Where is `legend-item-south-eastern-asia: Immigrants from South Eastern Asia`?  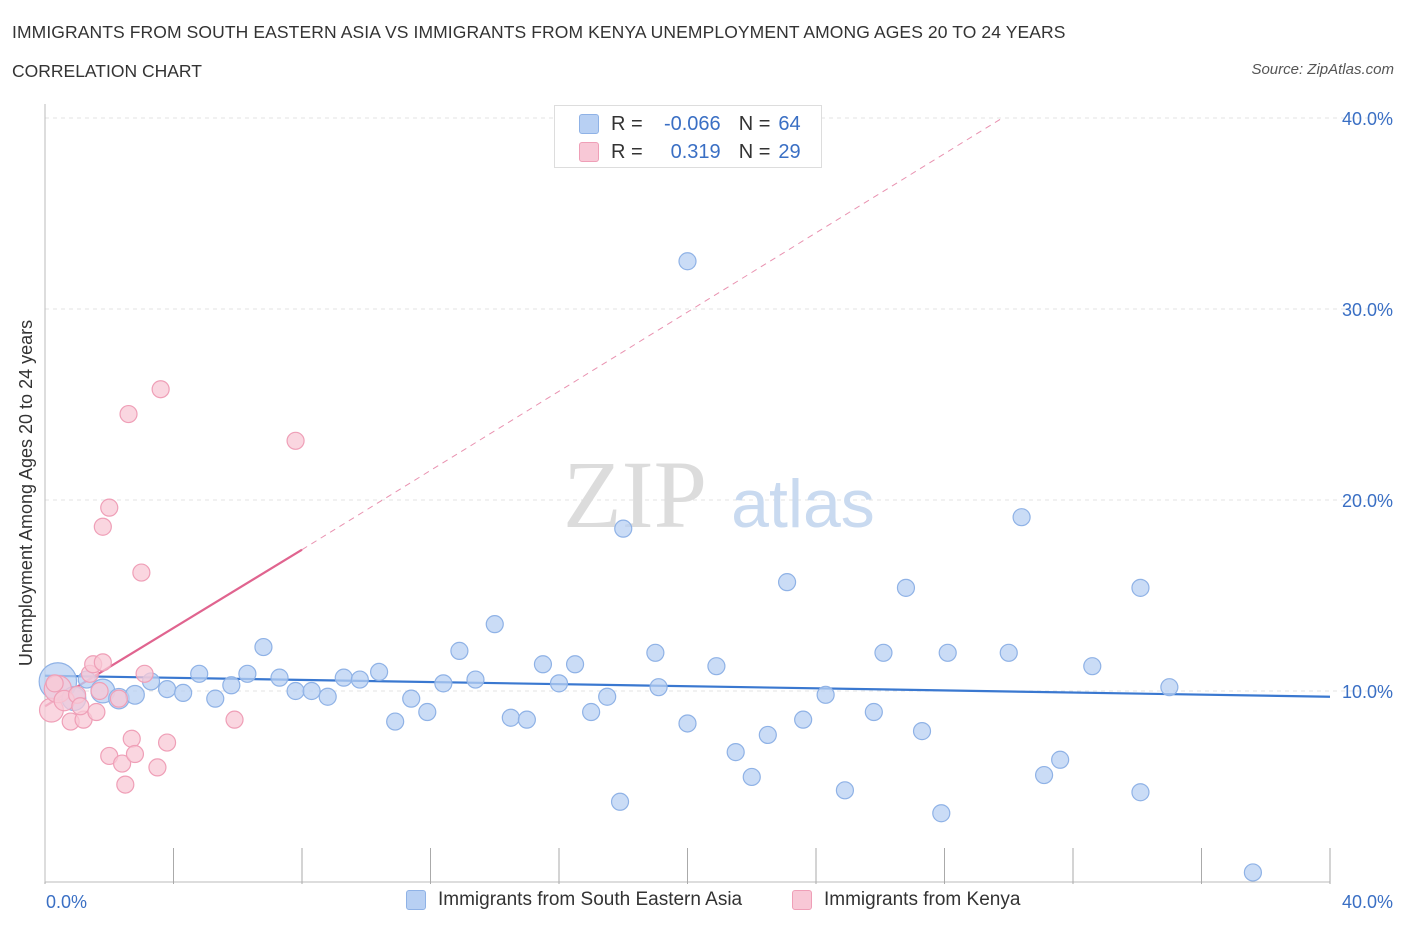
legend-item-south-eastern-asia: Immigrants from South Eastern Asia is located at coordinates (574, 900).